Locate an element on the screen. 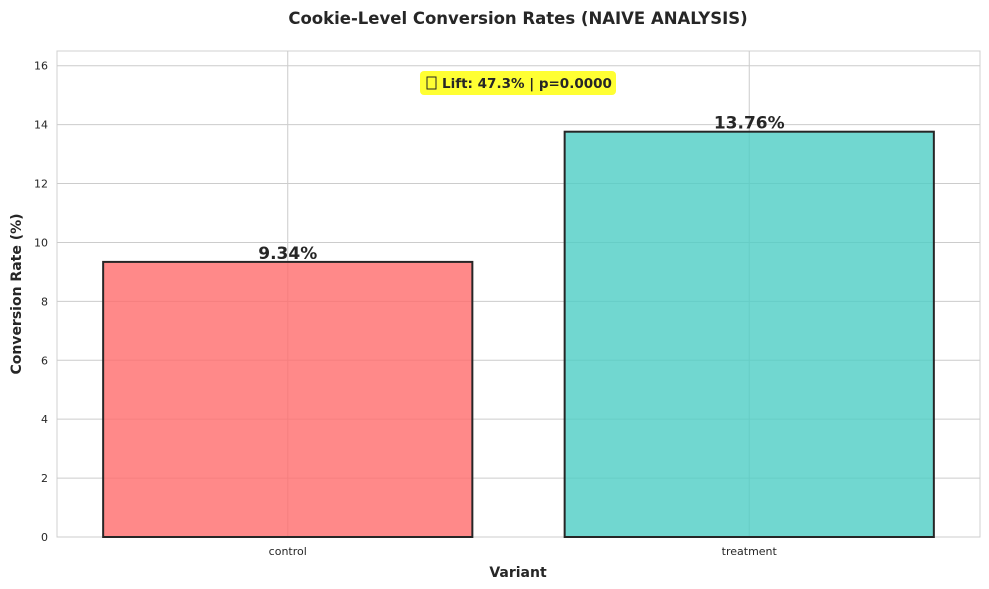 The width and height of the screenshot is (989, 589). annotation-box is located at coordinates (518, 83).